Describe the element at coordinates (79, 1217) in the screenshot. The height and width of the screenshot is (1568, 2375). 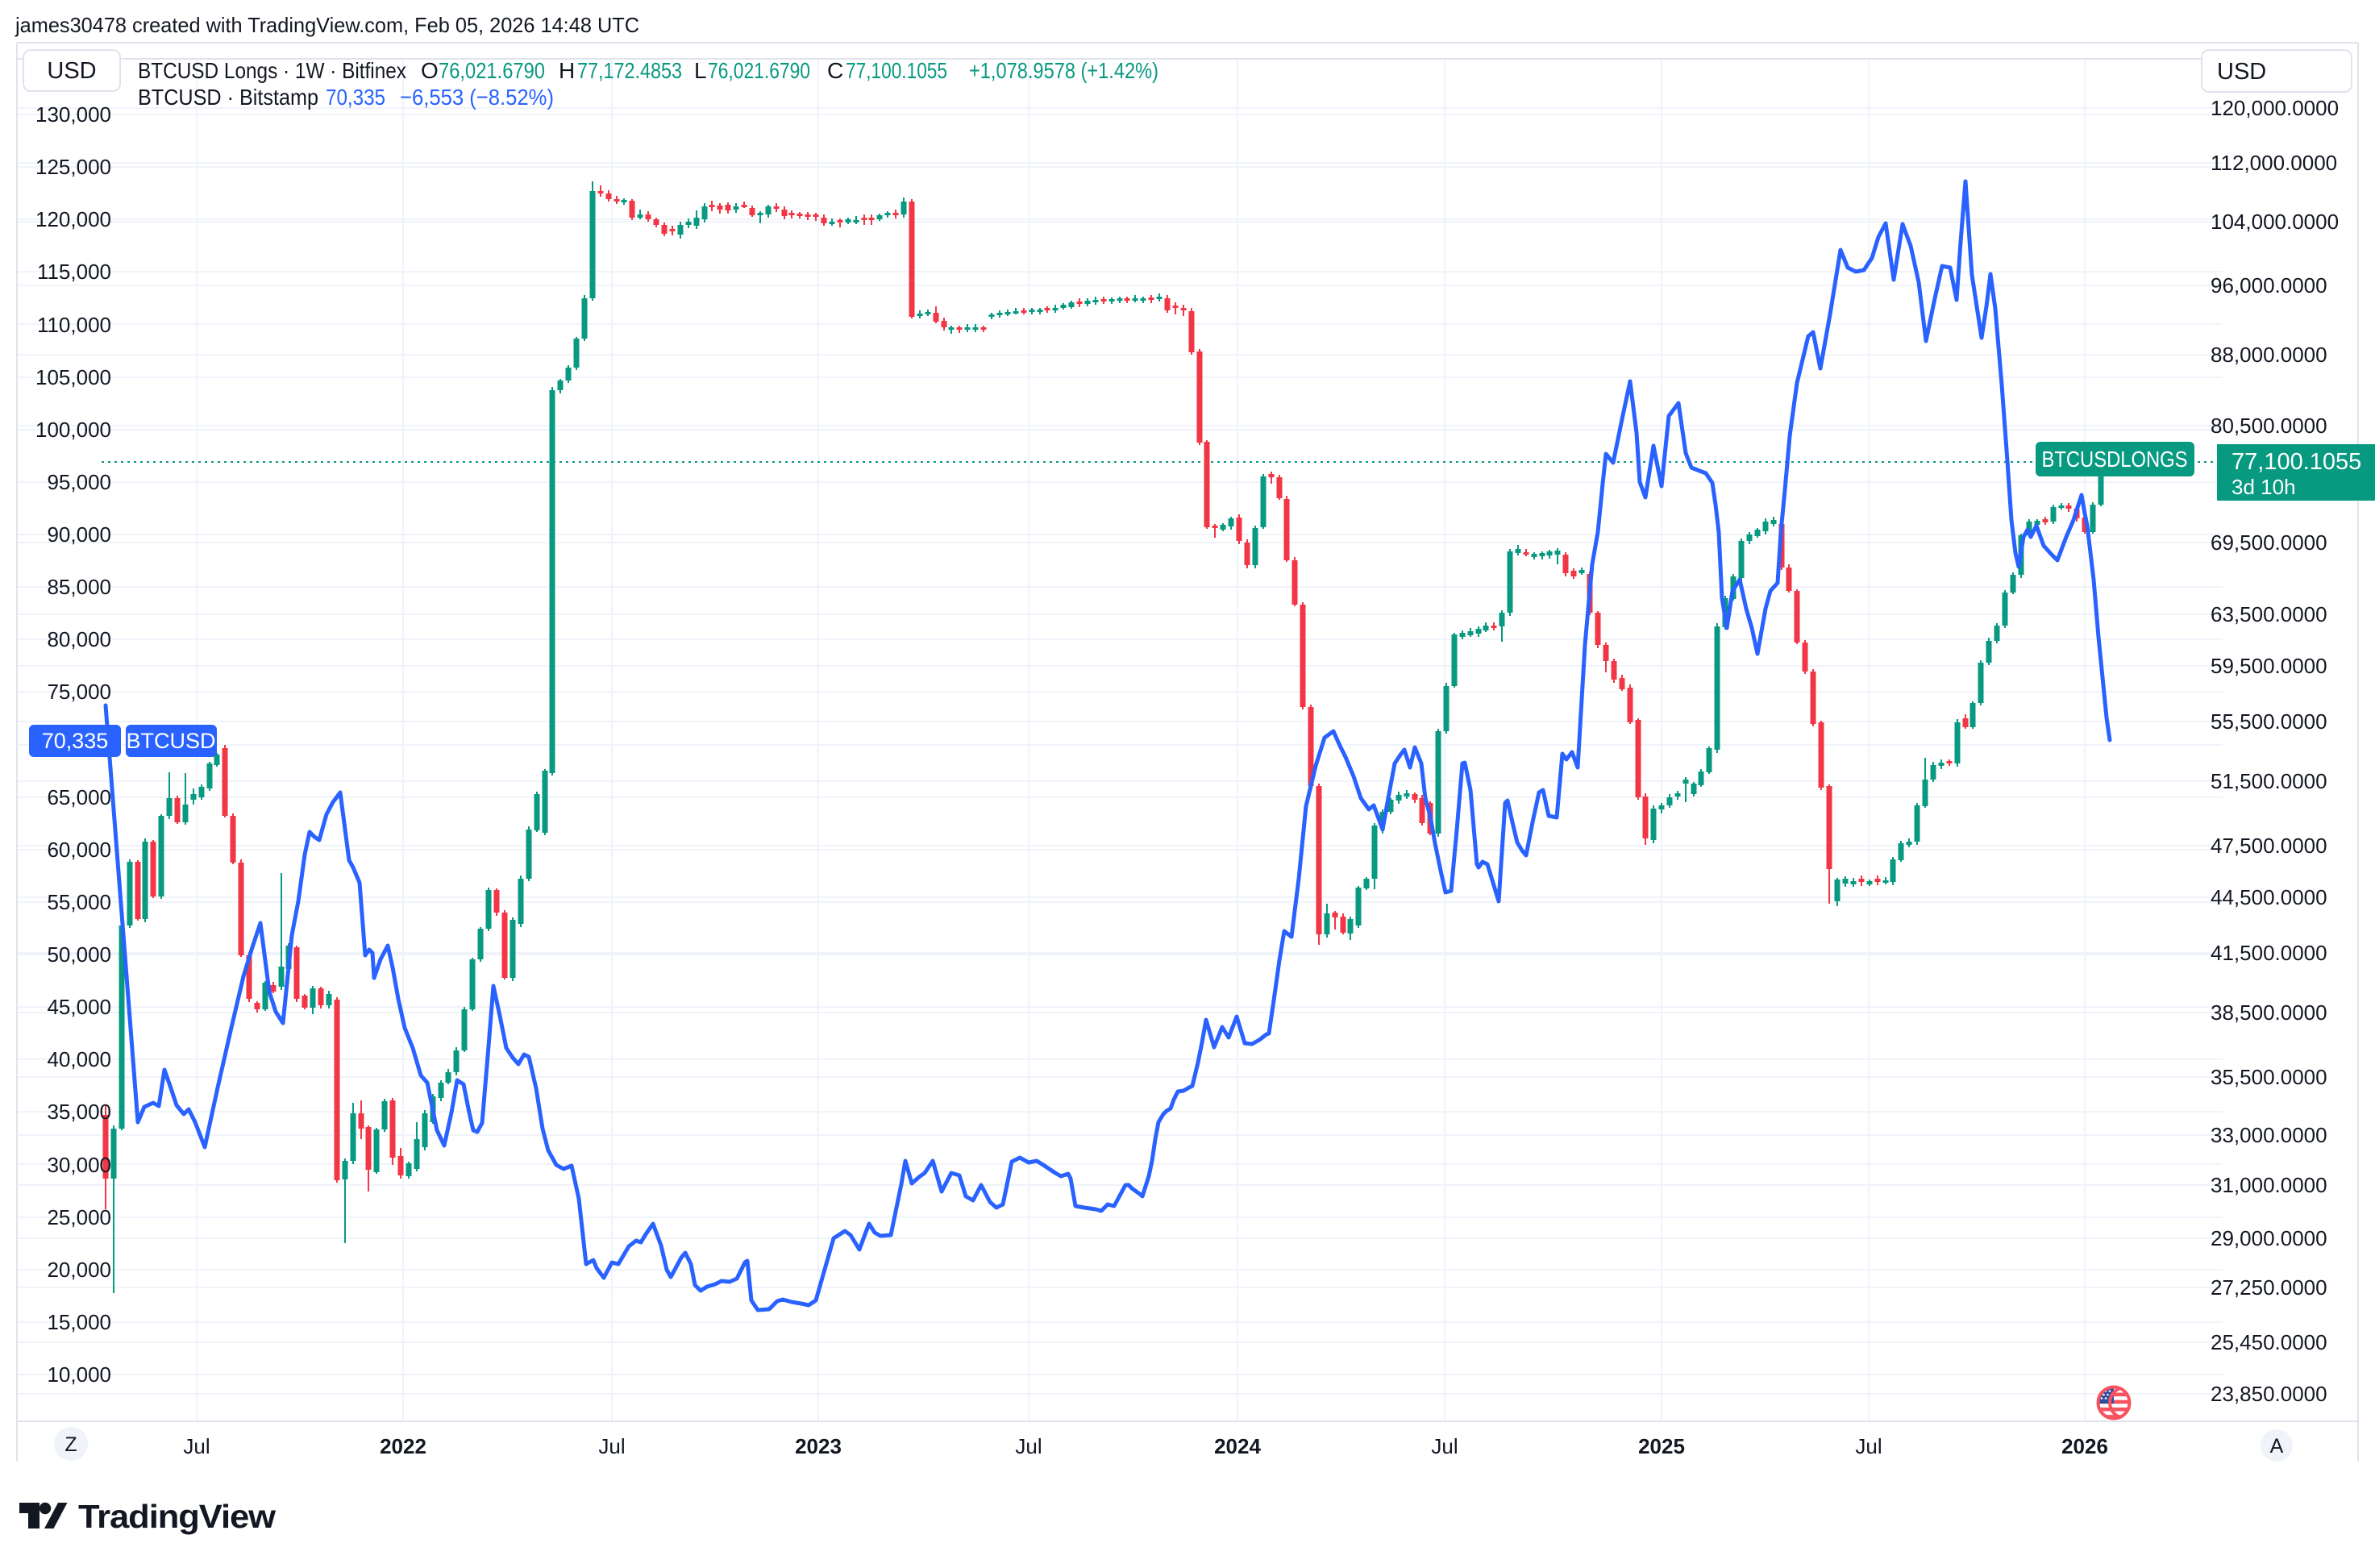
I see `svg-text: 25,000` at that location.